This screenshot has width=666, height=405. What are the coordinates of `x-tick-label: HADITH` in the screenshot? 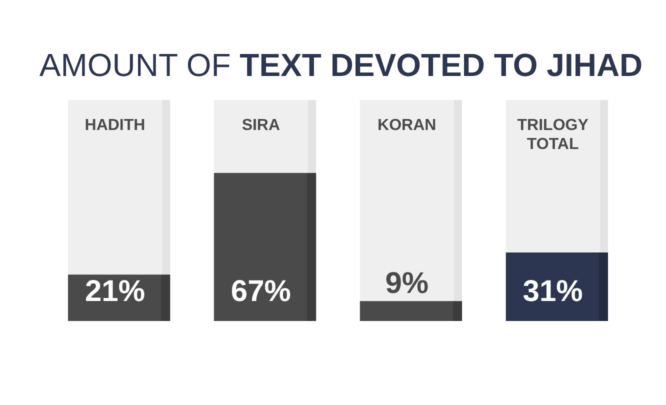 It's located at (115, 125).